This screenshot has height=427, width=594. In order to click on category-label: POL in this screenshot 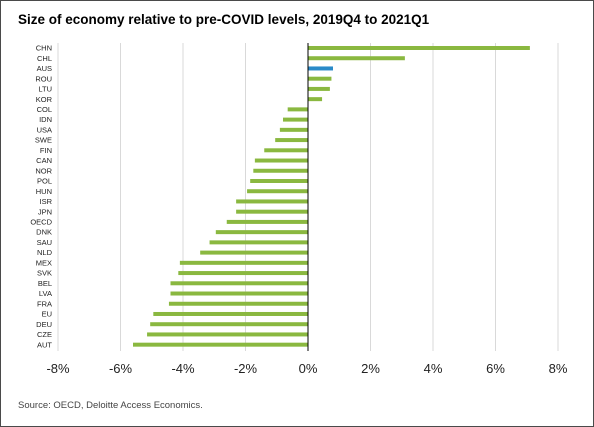, I will do `click(44, 181)`.